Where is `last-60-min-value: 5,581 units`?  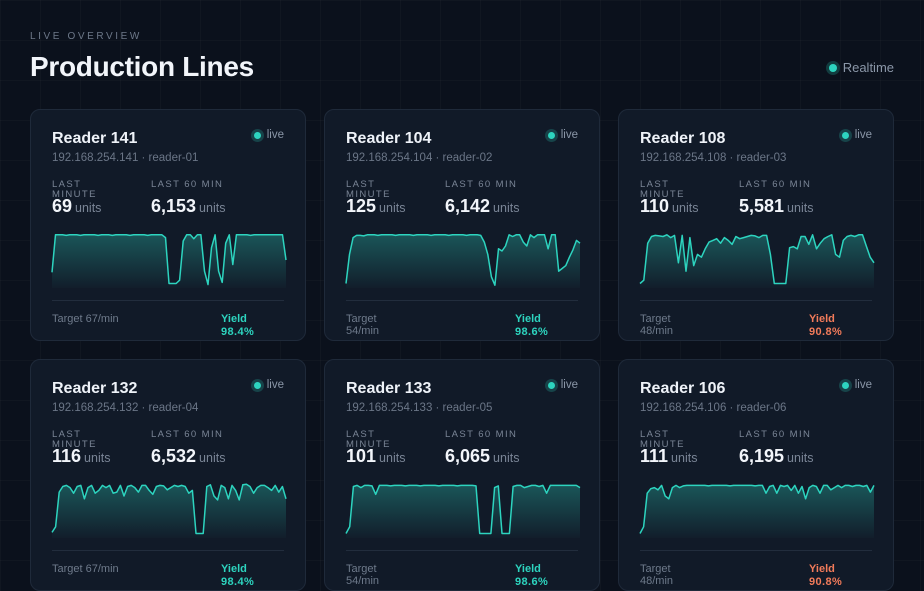
last-60-min-value: 5,581 units is located at coordinates (776, 206).